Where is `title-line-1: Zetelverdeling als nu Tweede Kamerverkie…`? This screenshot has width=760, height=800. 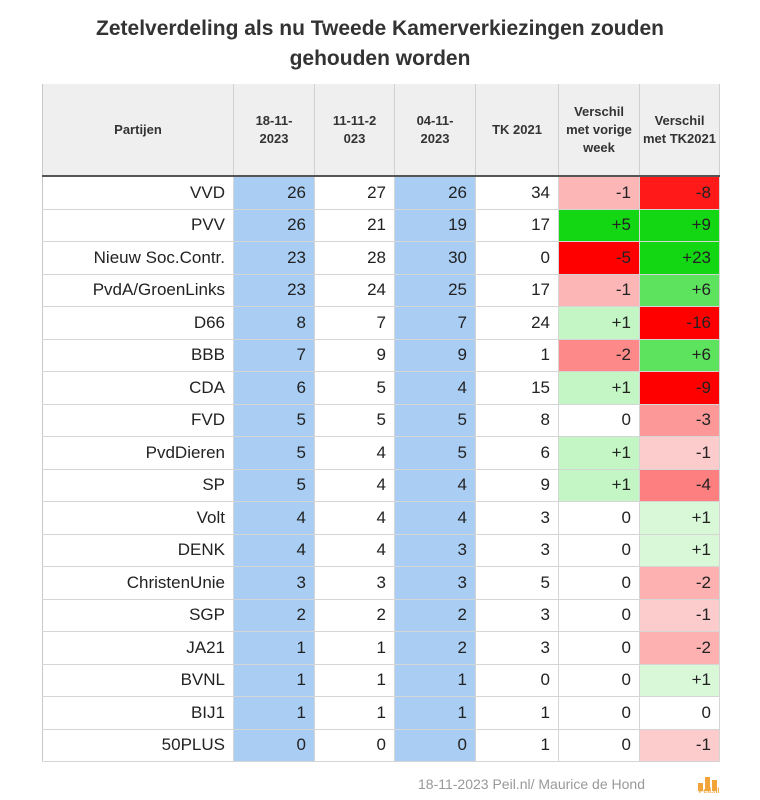 title-line-1: Zetelverdeling als nu Tweede Kamerverkie… is located at coordinates (380, 28).